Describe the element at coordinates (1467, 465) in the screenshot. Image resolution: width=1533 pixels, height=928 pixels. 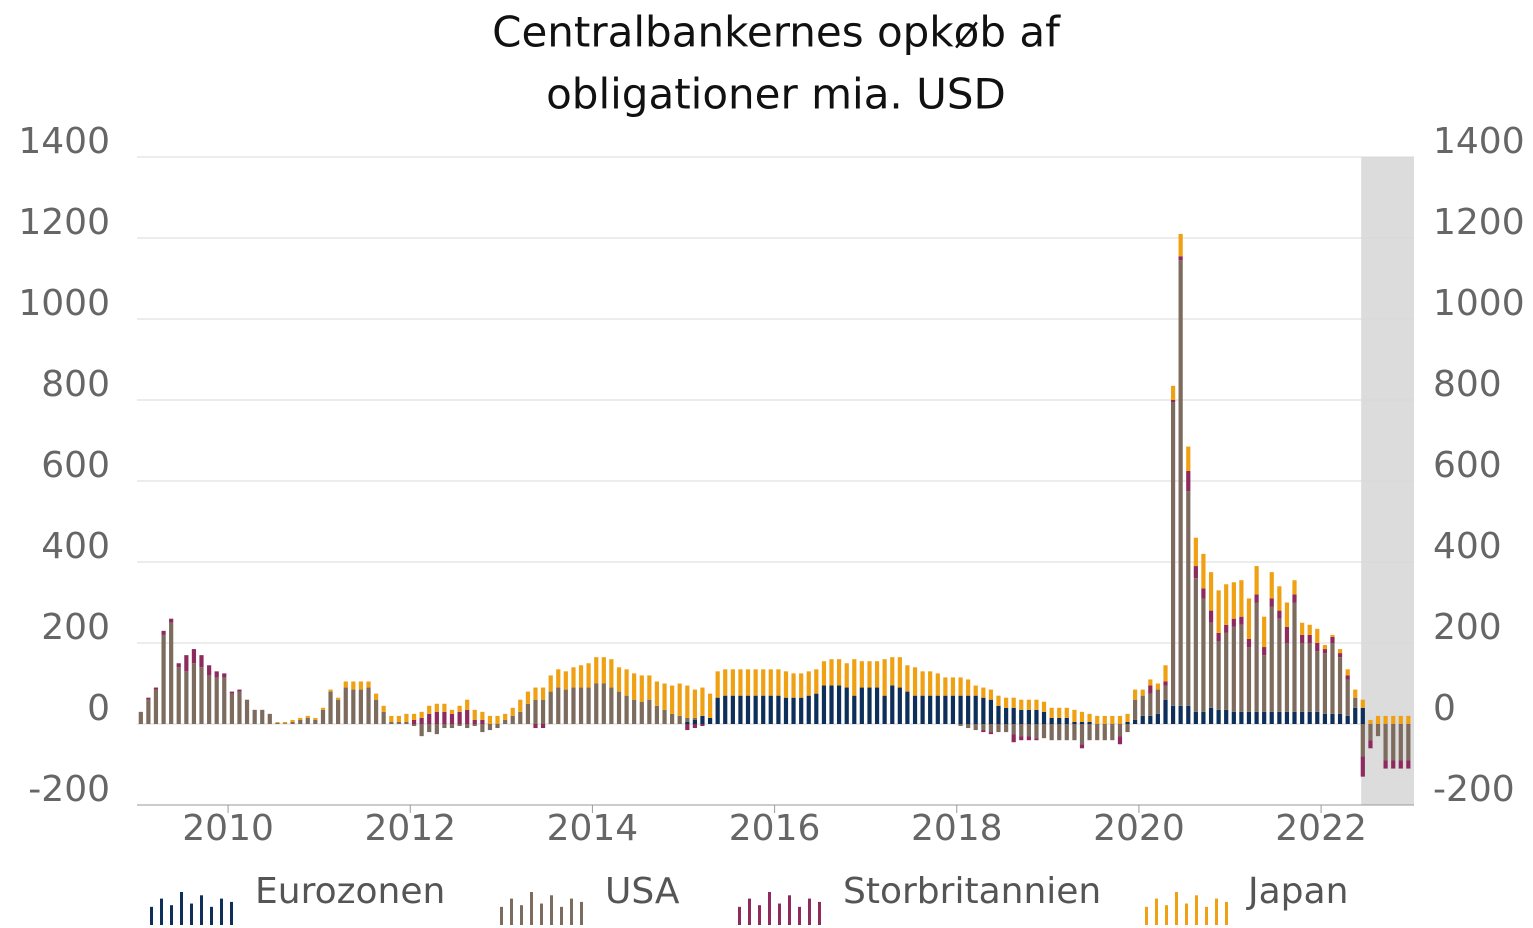
I see `y2-tick-label: 600` at that location.